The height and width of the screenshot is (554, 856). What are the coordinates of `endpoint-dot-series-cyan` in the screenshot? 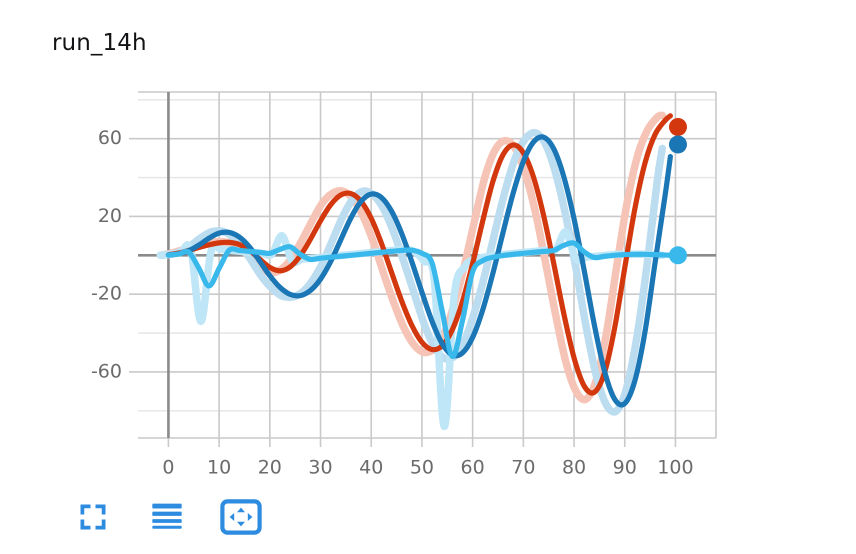 It's located at (677, 255).